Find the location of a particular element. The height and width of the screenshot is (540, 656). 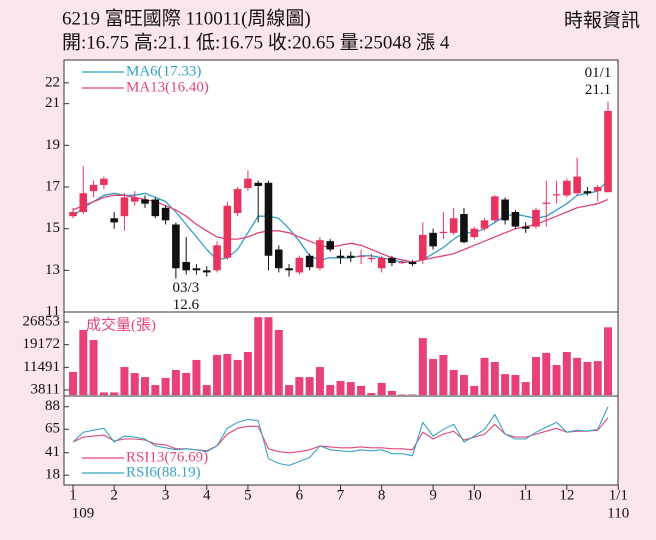

y-tick-label: 26853 is located at coordinates (42, 321).